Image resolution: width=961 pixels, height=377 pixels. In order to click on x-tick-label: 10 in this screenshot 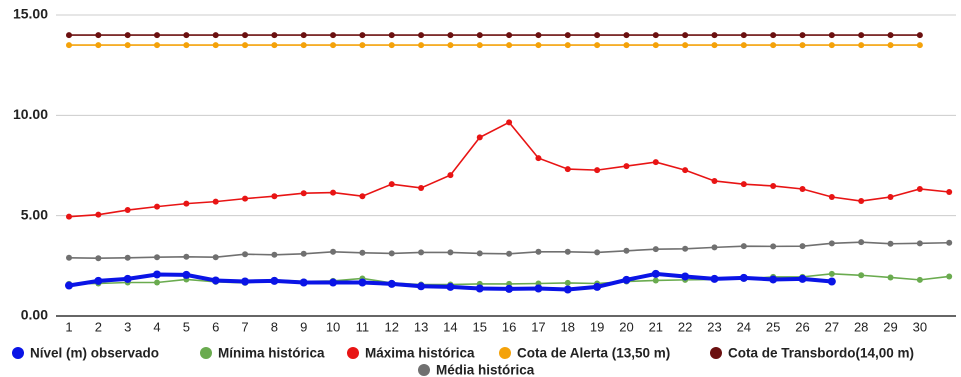, I will do `click(333, 326)`.